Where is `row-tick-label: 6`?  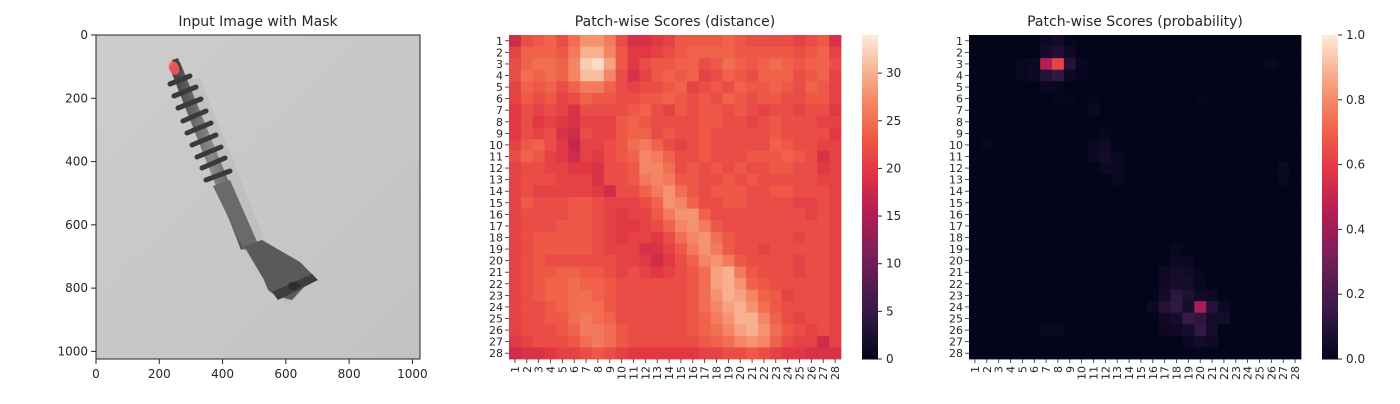 row-tick-label: 6 is located at coordinates (499, 99).